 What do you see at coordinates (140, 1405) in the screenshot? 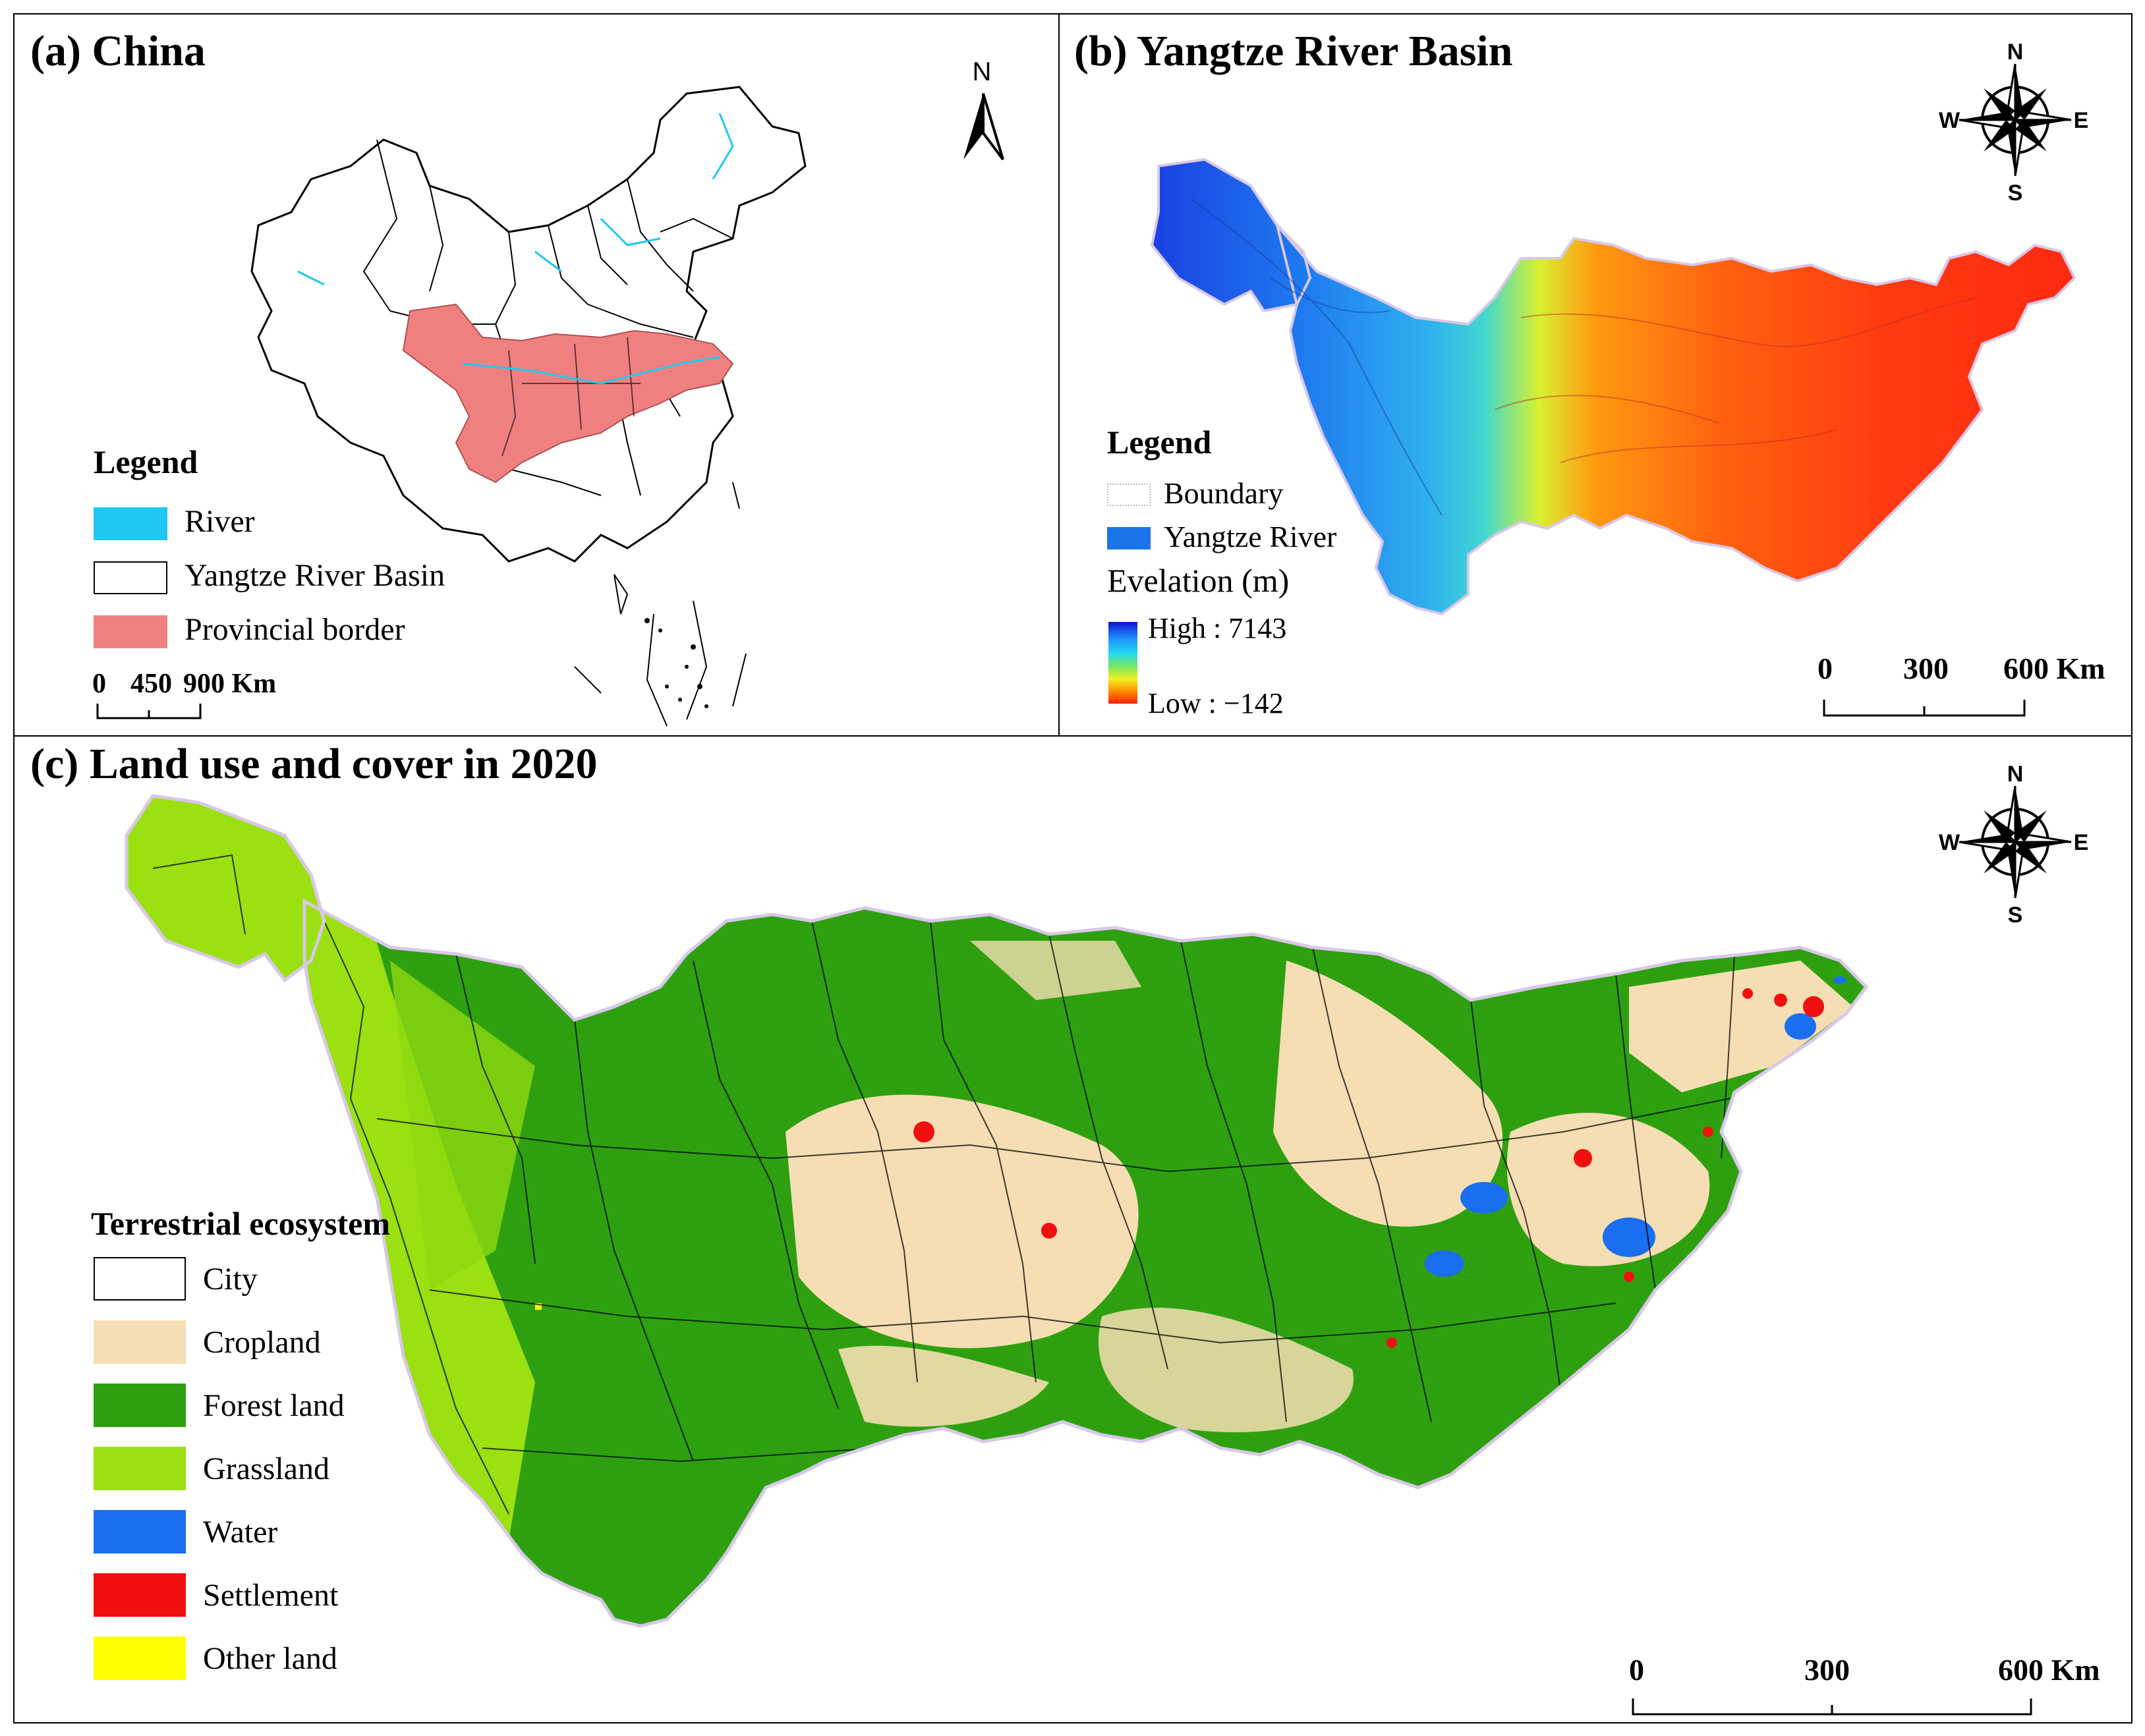
I see `forest-land-swatch` at bounding box center [140, 1405].